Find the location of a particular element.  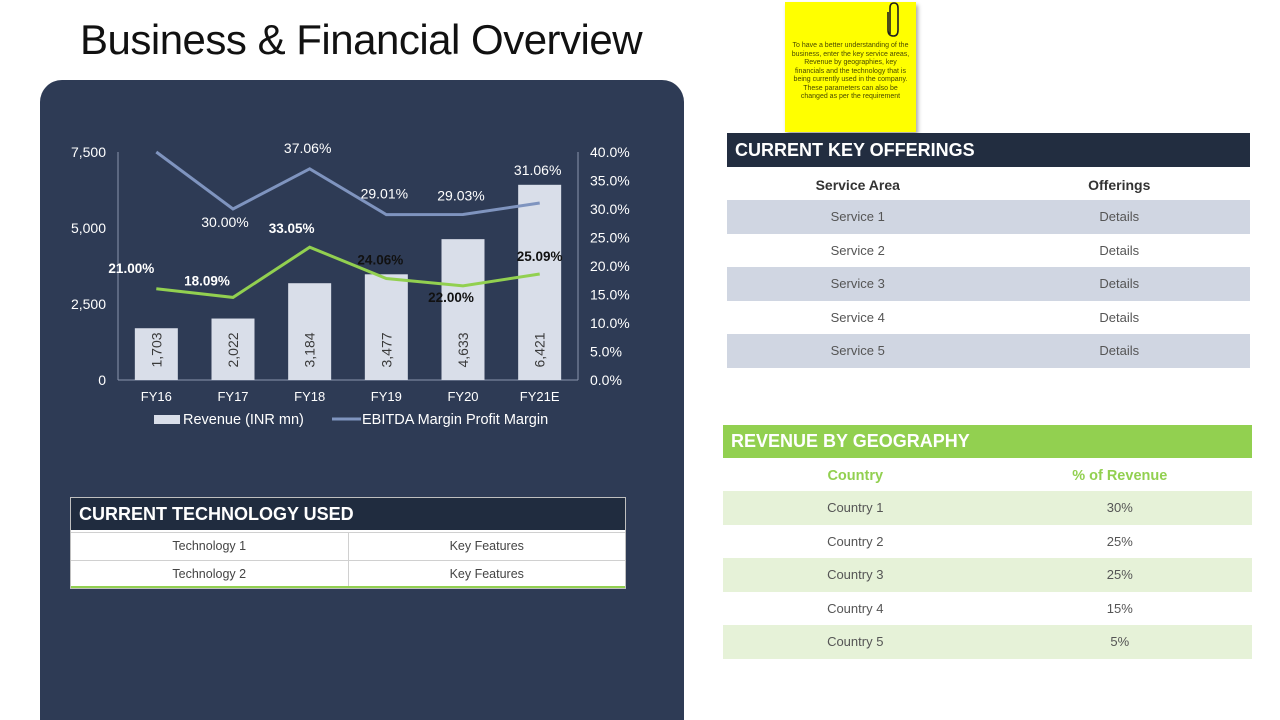

ebitda-margin-line is located at coordinates (347, 183).